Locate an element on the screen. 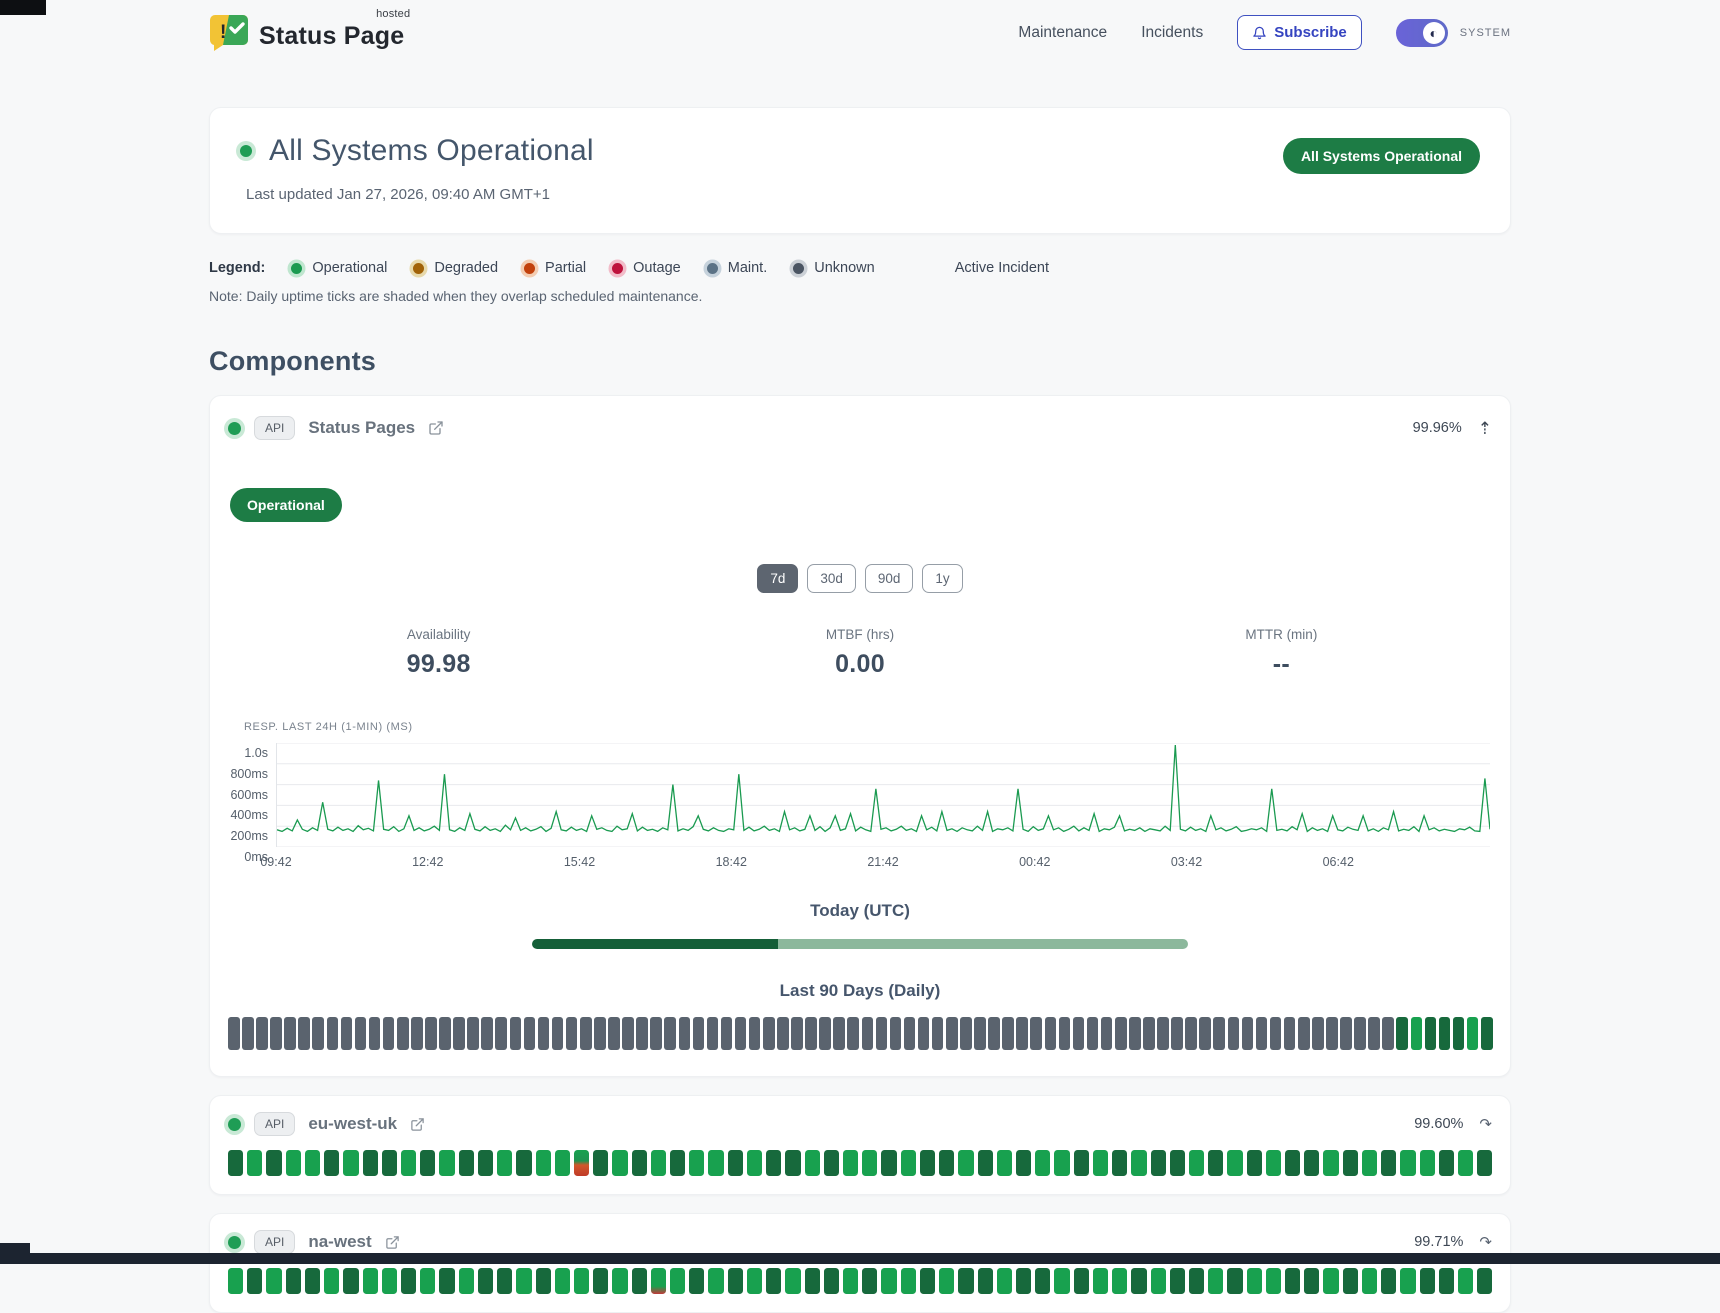 Image resolution: width=1720 pixels, height=1313 pixels. external-link-icon is located at coordinates (436, 428).